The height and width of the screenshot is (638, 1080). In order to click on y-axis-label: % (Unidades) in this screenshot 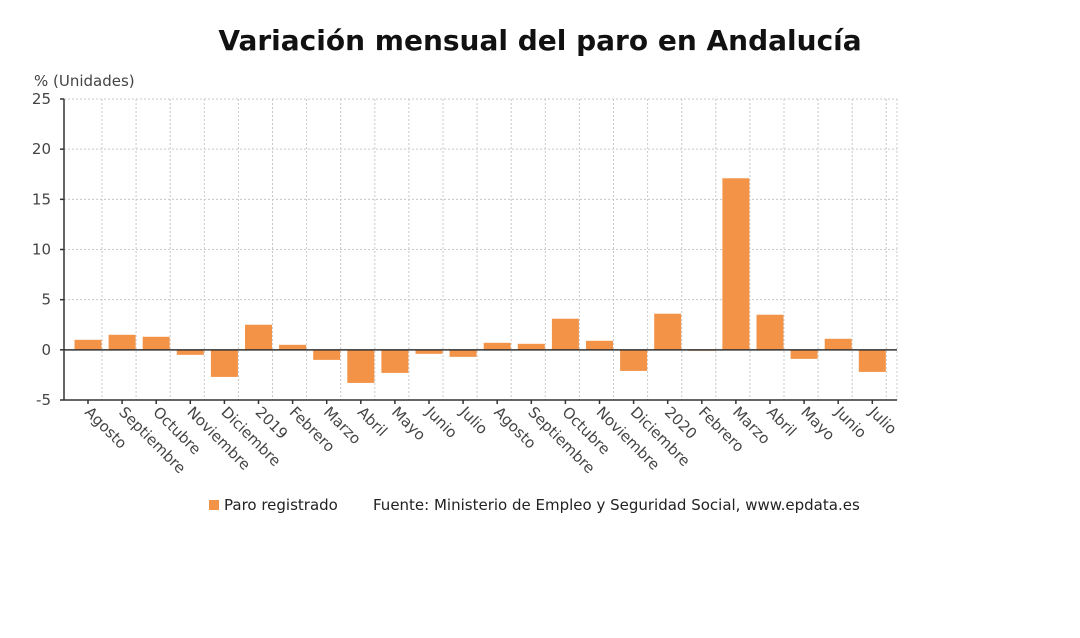, I will do `click(84, 81)`.